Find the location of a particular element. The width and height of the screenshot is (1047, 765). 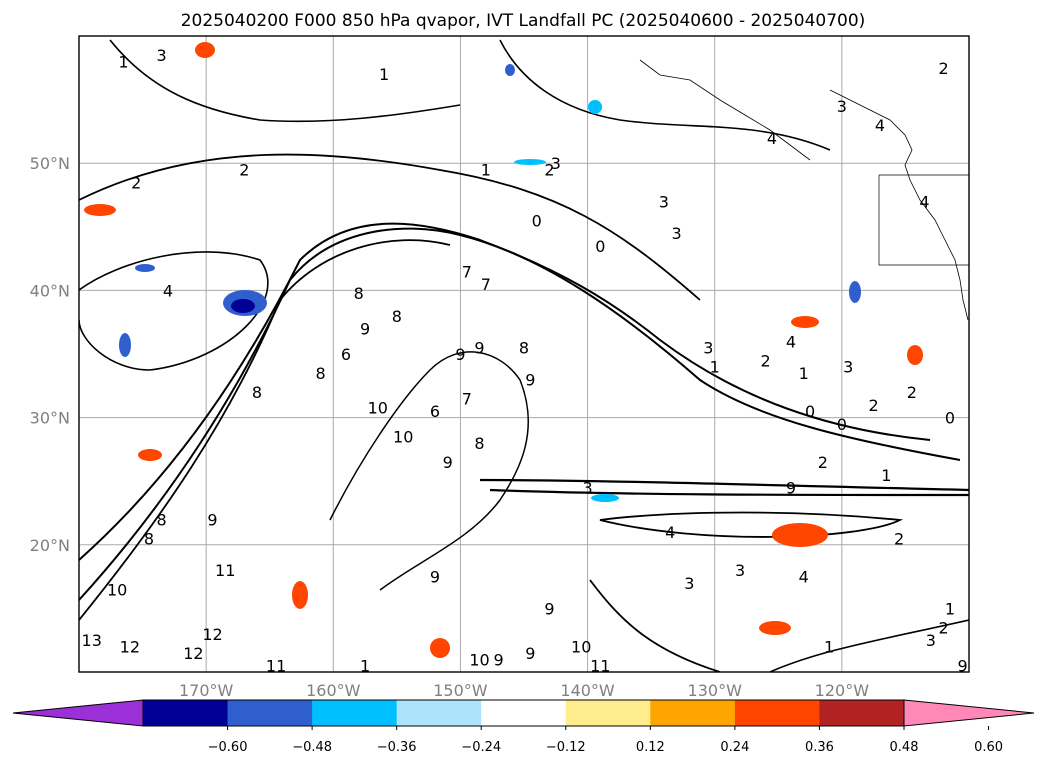

colorbar-tick-label: −0.48 is located at coordinates (312, 747).